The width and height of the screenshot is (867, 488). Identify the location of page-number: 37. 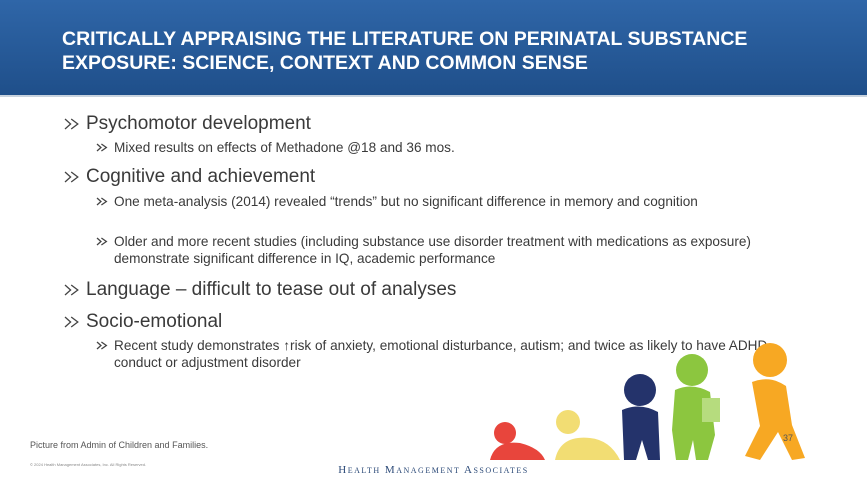
(788, 438).